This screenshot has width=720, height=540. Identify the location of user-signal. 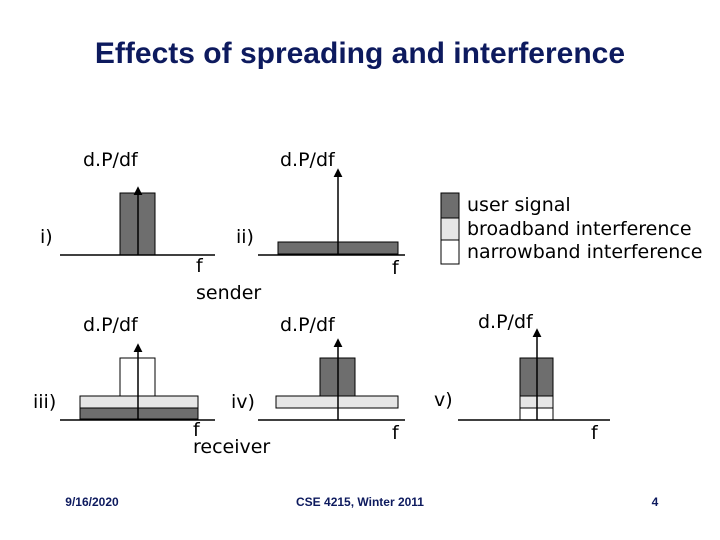
(139, 413).